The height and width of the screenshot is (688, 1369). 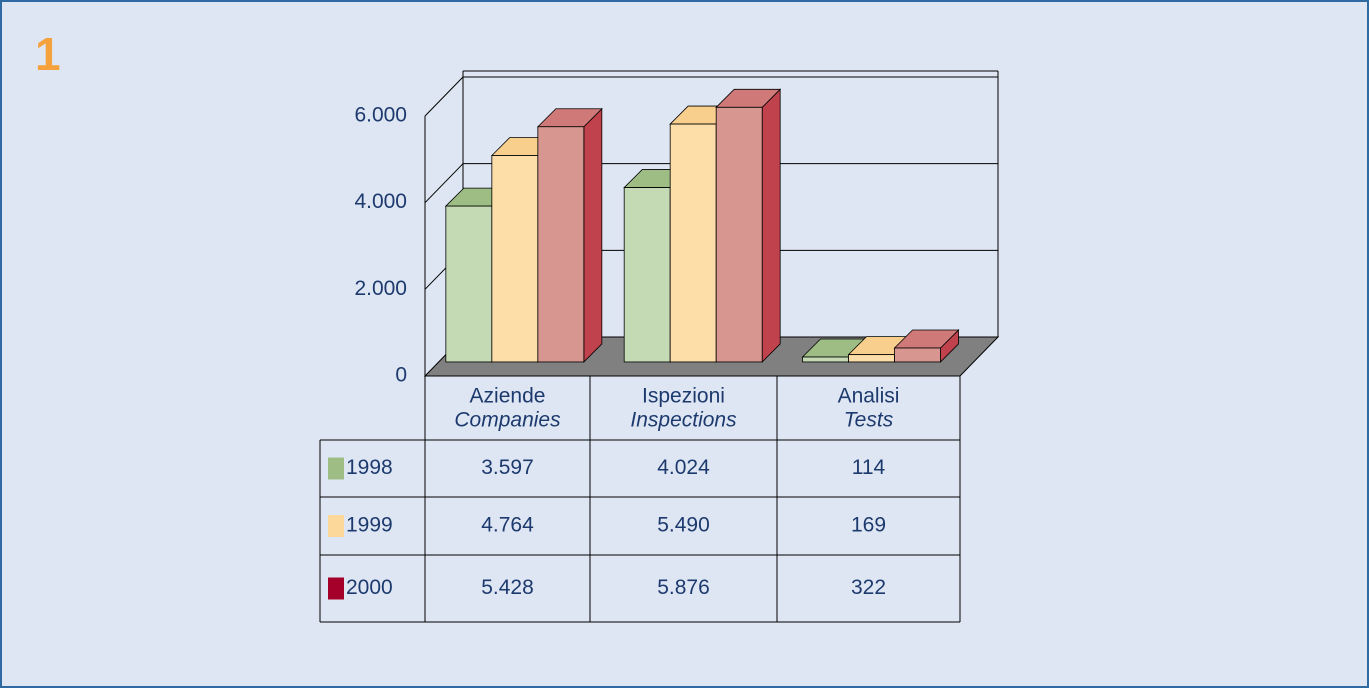 I want to click on y-tick-label: 2.000, so click(x=380, y=288).